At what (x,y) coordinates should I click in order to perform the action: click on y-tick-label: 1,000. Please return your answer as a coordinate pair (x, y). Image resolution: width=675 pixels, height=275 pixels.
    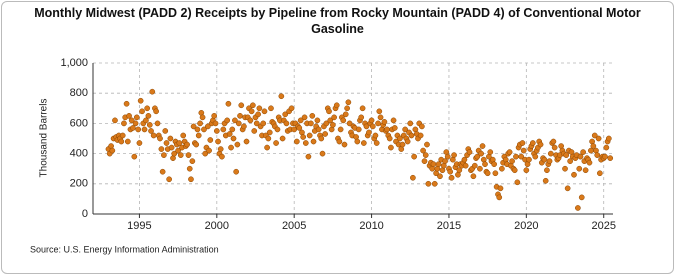
    Looking at the image, I should click on (74, 63).